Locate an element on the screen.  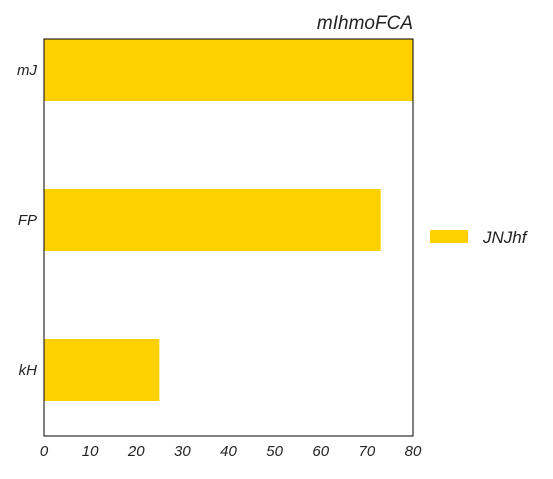
x-tick-label: 30 is located at coordinates (182, 451).